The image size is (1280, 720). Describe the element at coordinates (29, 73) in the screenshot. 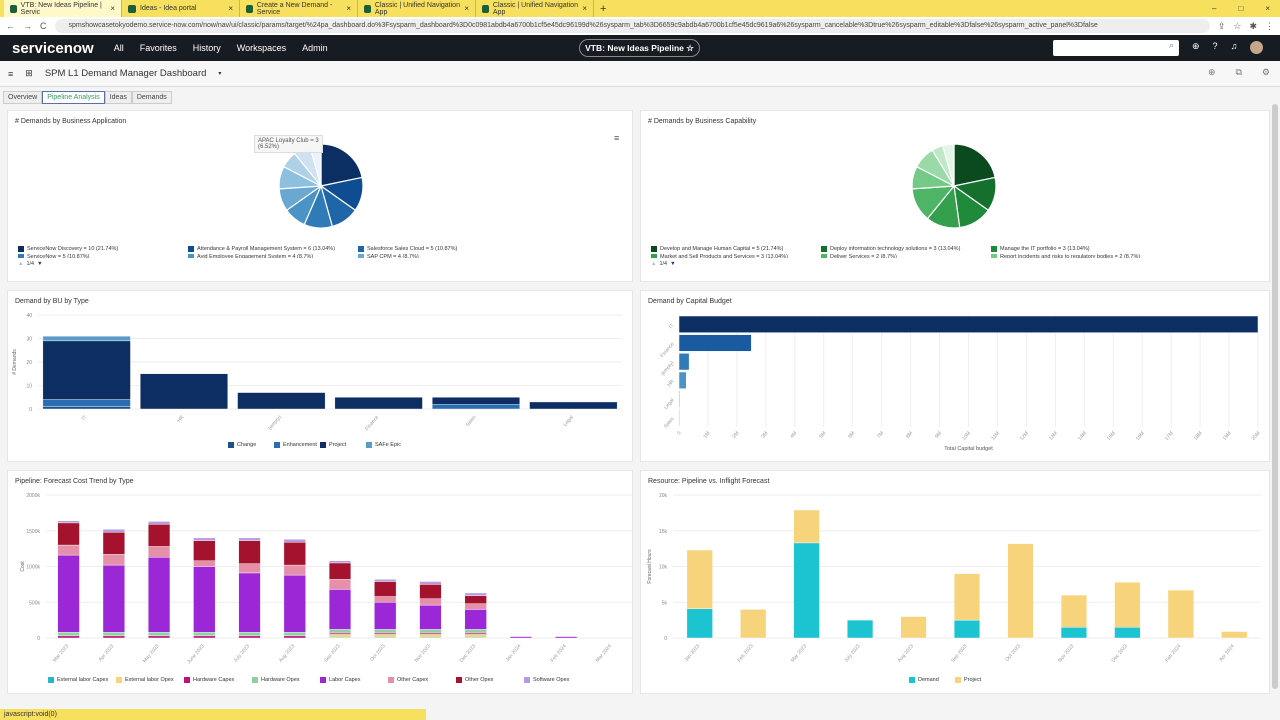

I see `grid-icon: ⊞` at that location.